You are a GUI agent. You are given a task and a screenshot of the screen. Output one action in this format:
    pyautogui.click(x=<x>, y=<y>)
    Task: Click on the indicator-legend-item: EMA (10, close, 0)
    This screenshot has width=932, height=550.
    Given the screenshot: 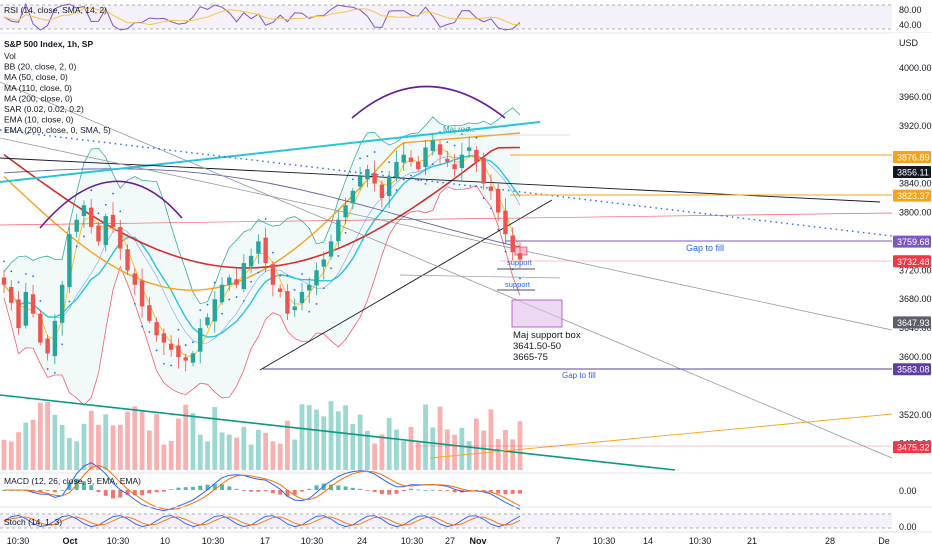 What is the action you would take?
    pyautogui.click(x=39, y=120)
    